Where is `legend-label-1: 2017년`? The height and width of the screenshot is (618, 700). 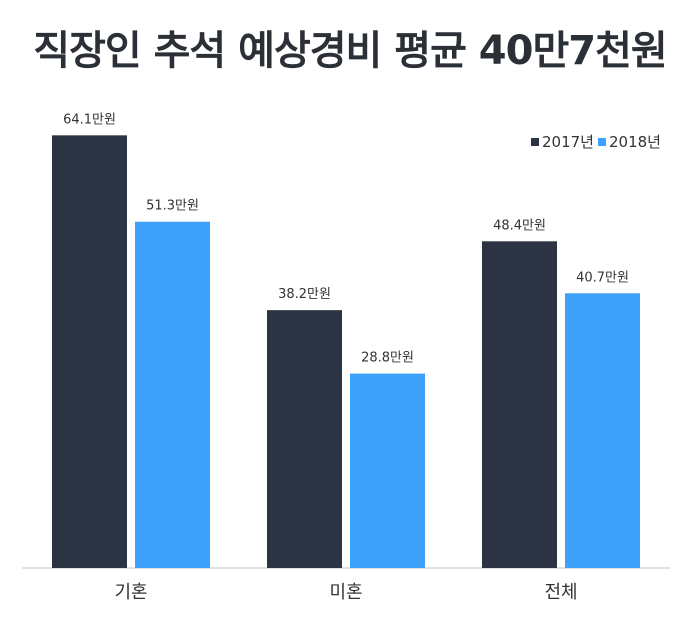 legend-label-1: 2017년 is located at coordinates (568, 142).